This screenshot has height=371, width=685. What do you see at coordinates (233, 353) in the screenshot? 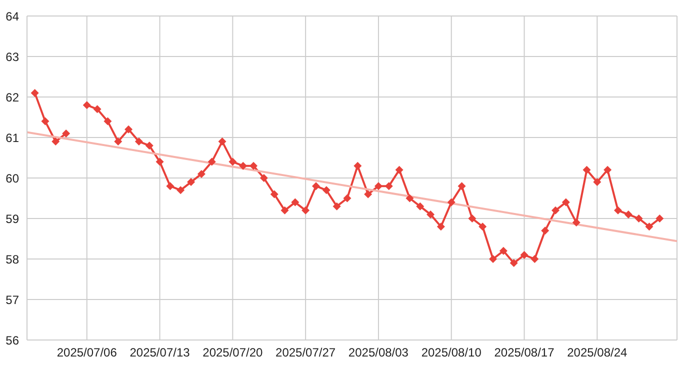
I see `x-tick-label: 2025/07/20` at bounding box center [233, 353].